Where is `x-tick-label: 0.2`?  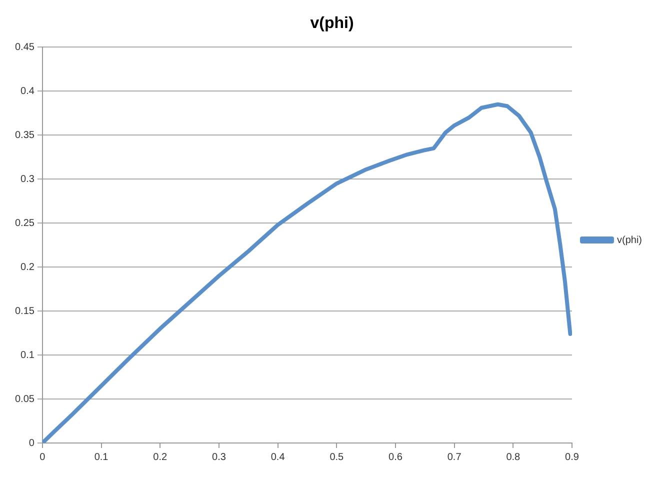
x-tick-label: 0.2 is located at coordinates (160, 457).